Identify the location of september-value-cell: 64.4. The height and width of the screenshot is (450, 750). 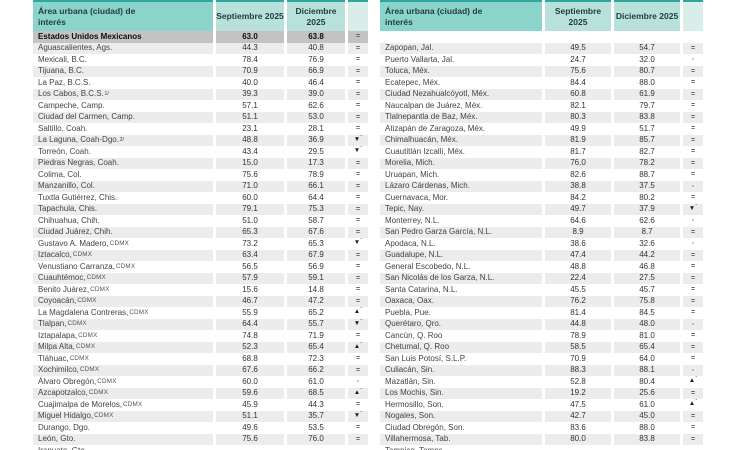
(250, 324).